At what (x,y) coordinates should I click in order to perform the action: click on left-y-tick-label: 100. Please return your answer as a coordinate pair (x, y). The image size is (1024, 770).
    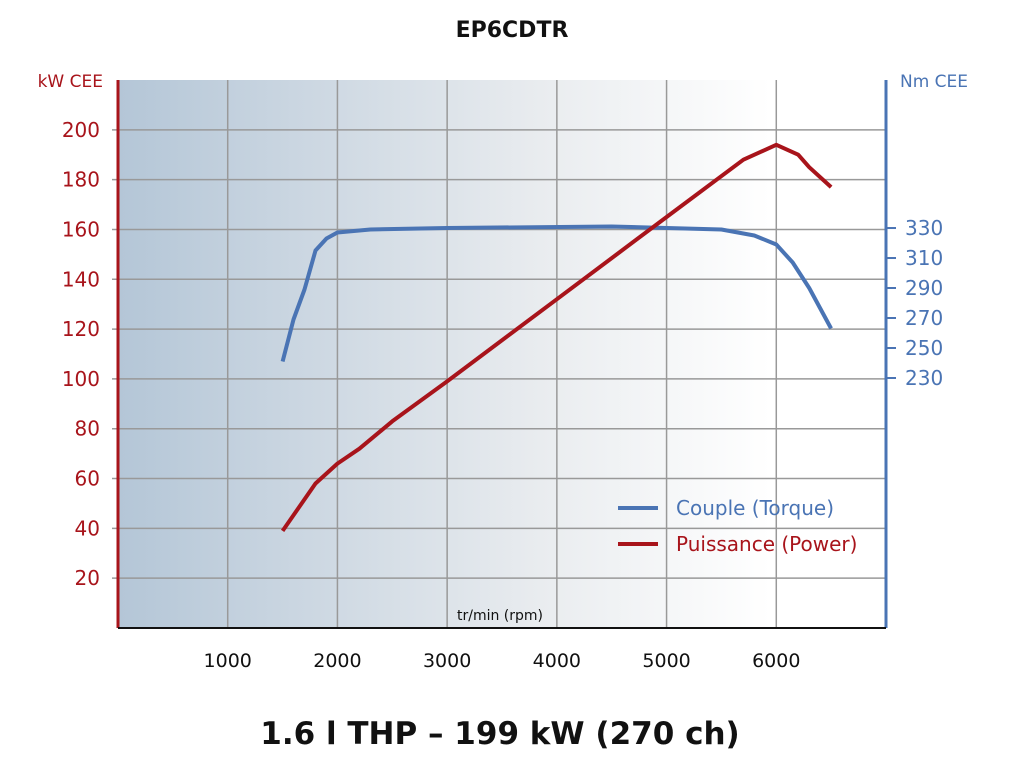
    Looking at the image, I should click on (81, 379).